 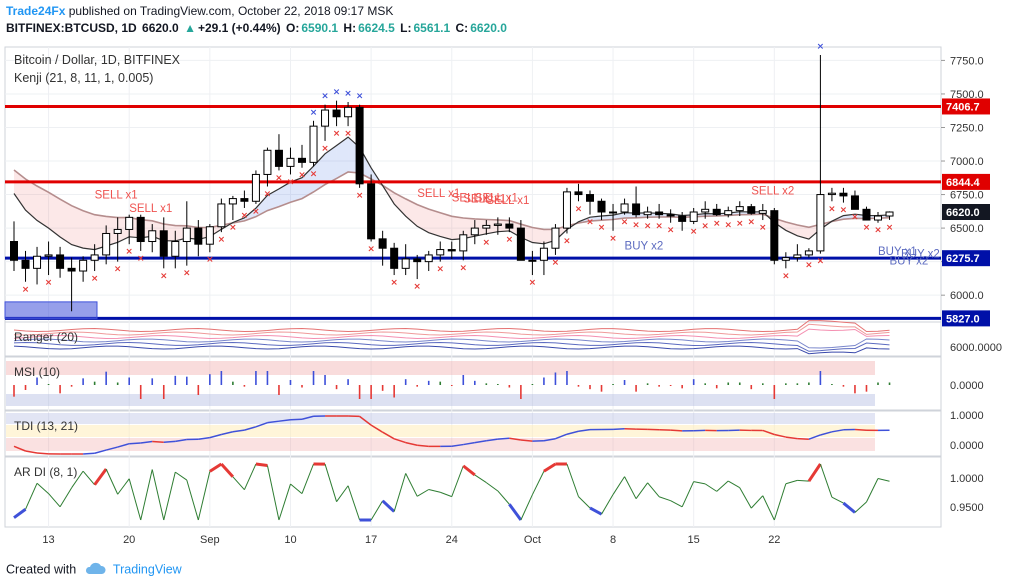 What do you see at coordinates (967, 229) in the screenshot?
I see `y-tick-label: 6500.0` at bounding box center [967, 229].